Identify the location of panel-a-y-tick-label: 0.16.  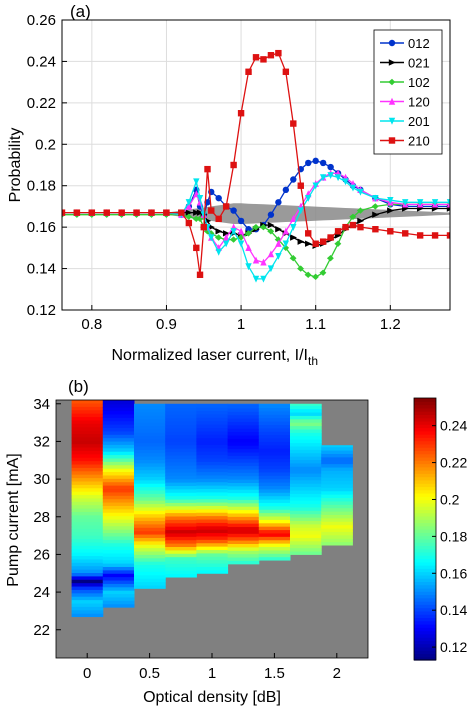
(41, 227).